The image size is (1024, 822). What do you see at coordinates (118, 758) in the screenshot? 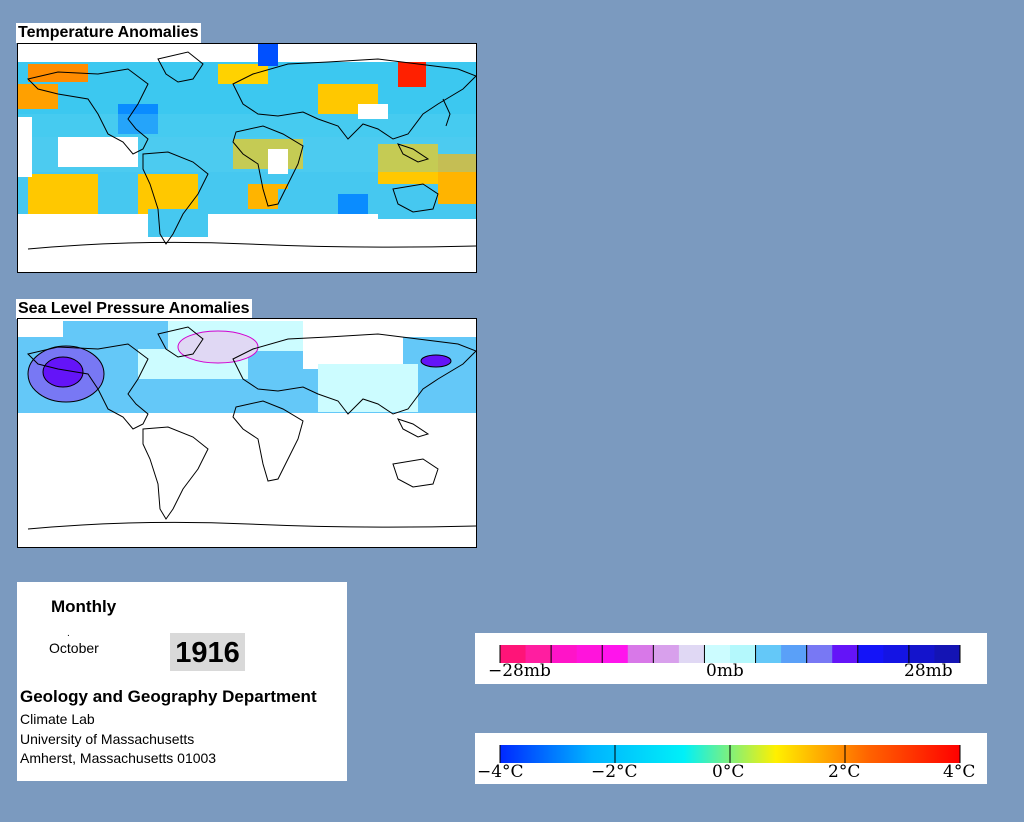
I see `address-line: Amherst, Massachusetts 01003` at bounding box center [118, 758].